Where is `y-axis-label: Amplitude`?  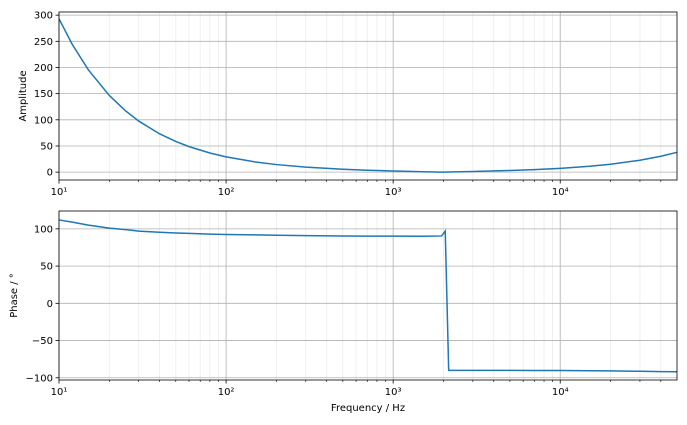 y-axis-label: Amplitude is located at coordinates (23, 95).